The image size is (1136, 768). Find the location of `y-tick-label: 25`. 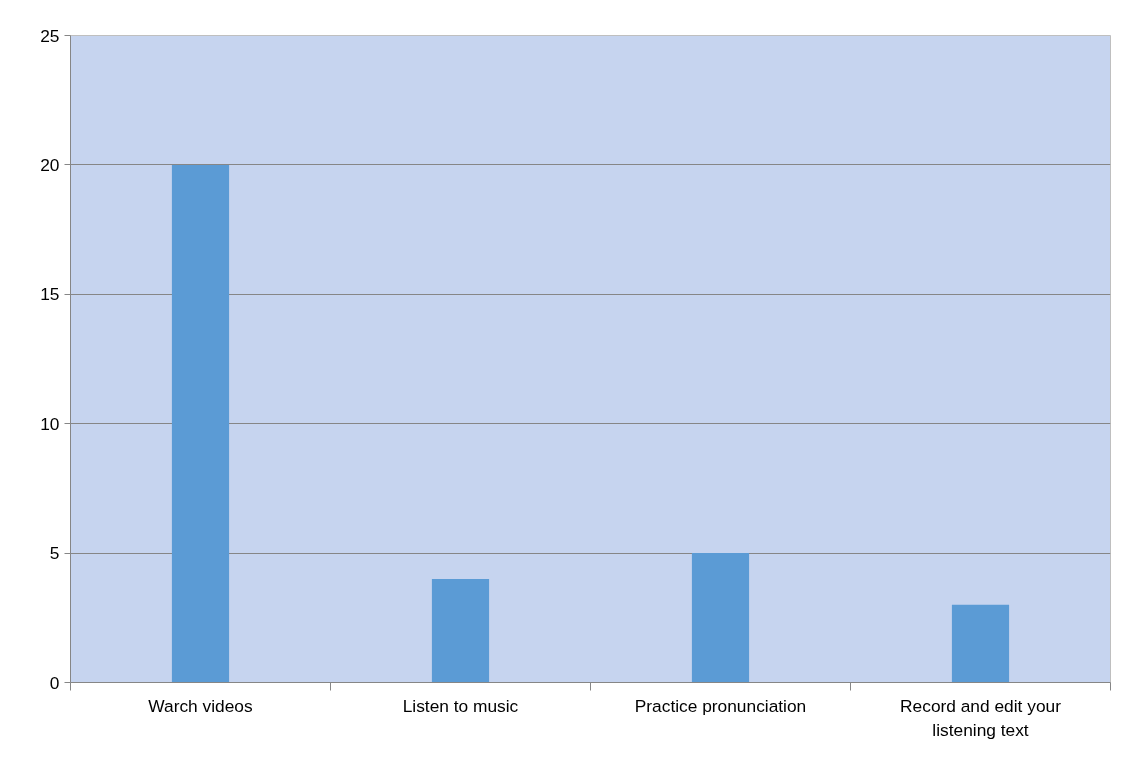

y-tick-label: 25 is located at coordinates (50, 35).